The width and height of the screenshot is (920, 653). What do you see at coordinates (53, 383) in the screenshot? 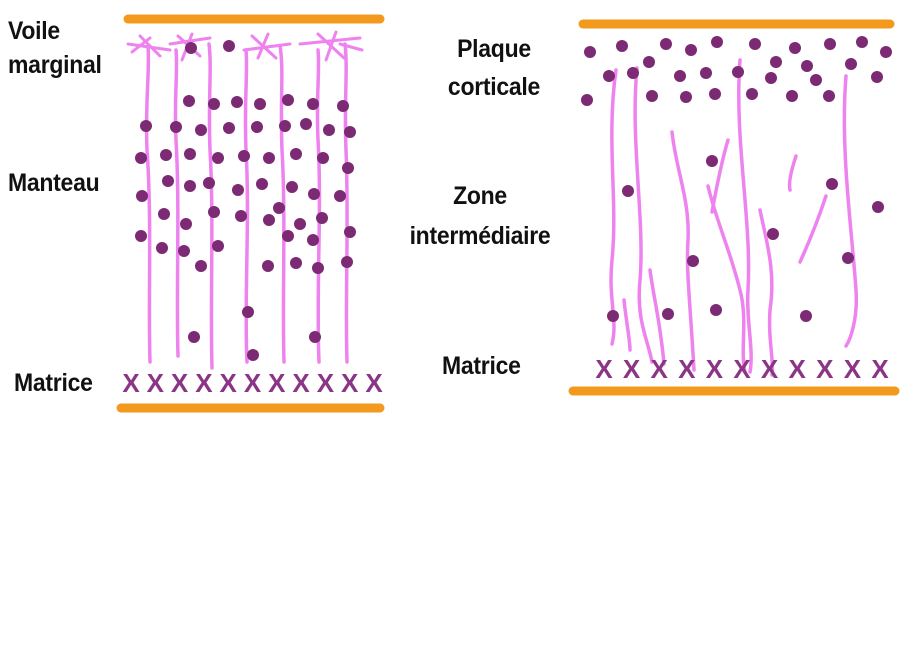
I see `label-matrice-left: Matrice` at bounding box center [53, 383].